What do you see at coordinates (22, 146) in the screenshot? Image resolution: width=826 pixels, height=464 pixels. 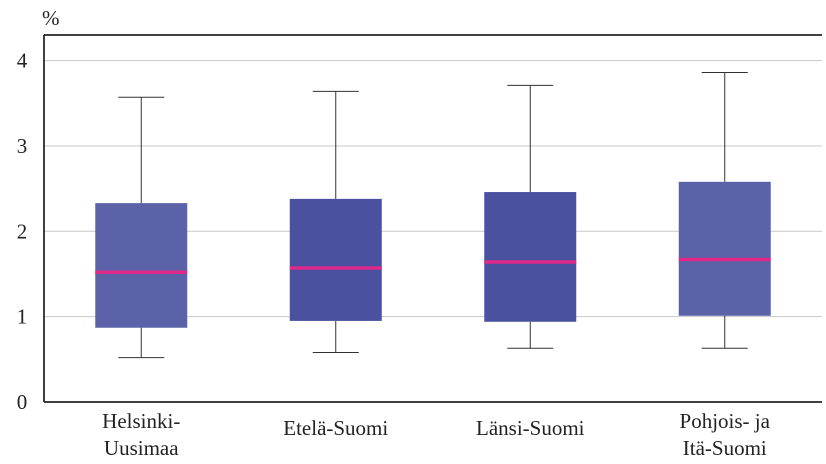 I see `y-tick-label: 3` at bounding box center [22, 146].